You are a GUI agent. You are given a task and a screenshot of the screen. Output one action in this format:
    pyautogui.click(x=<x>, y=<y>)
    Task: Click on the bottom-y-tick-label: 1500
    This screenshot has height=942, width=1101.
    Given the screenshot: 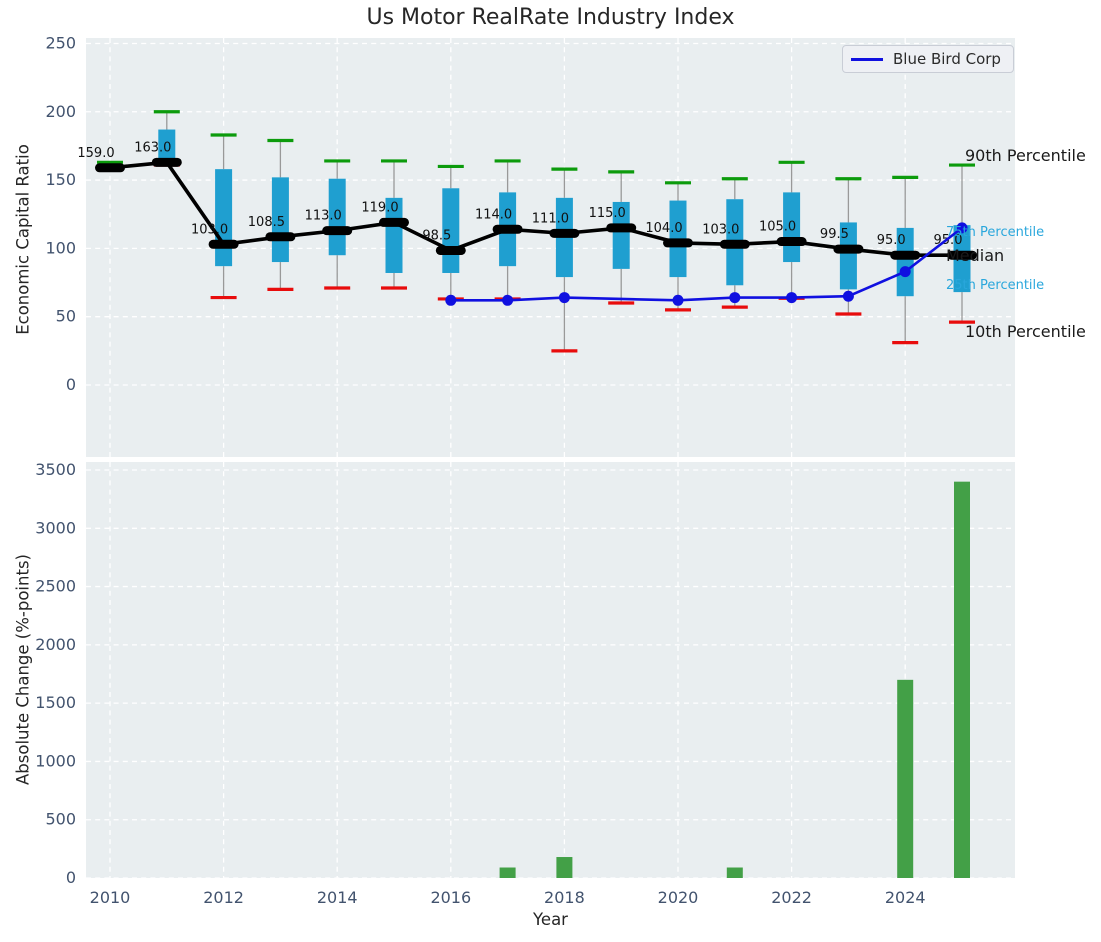 What is the action you would take?
    pyautogui.click(x=55, y=702)
    